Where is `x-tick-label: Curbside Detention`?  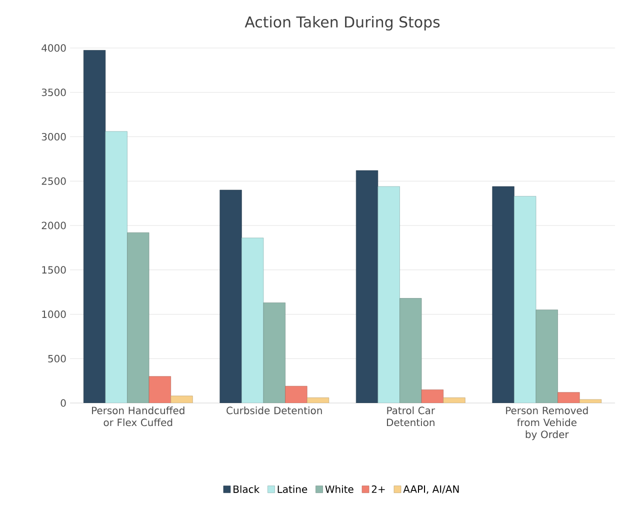
x-tick-label: Curbside Detention is located at coordinates (274, 410).